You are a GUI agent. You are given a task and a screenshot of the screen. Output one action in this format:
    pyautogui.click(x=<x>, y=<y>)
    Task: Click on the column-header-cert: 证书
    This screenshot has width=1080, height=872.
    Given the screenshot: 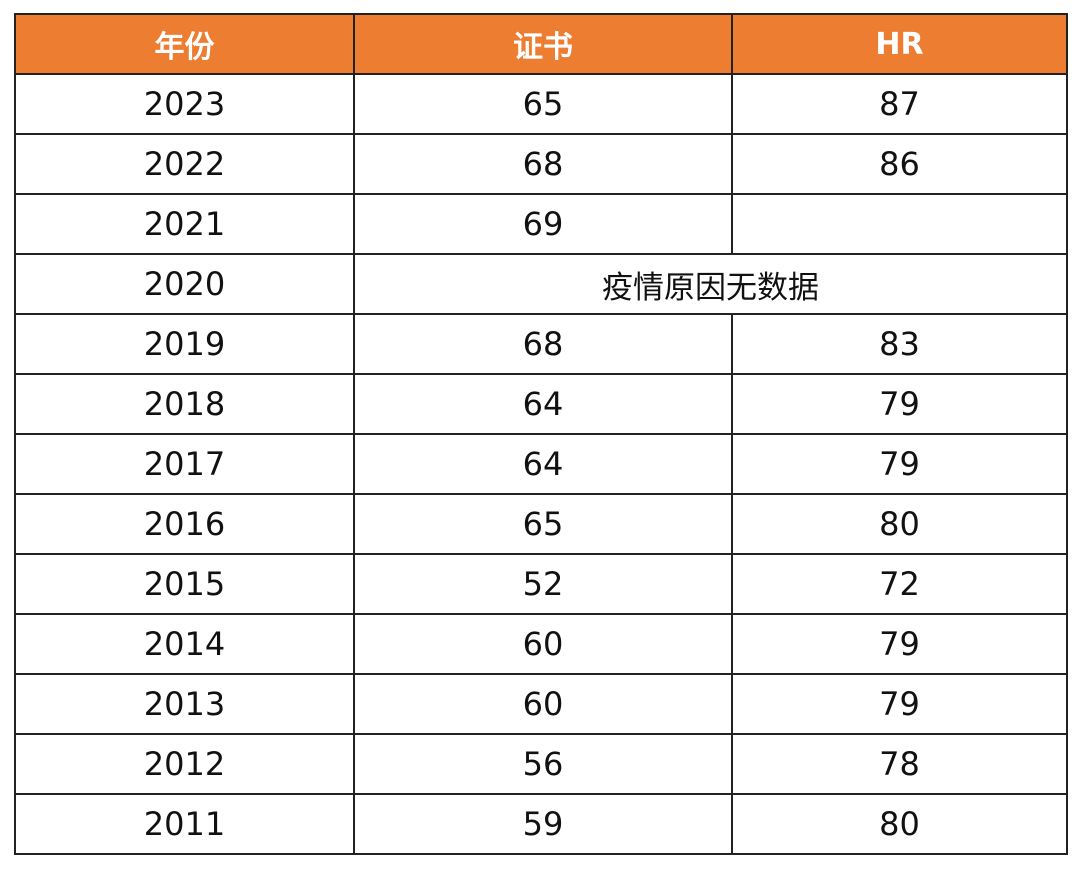 What is the action you would take?
    pyautogui.click(x=543, y=44)
    